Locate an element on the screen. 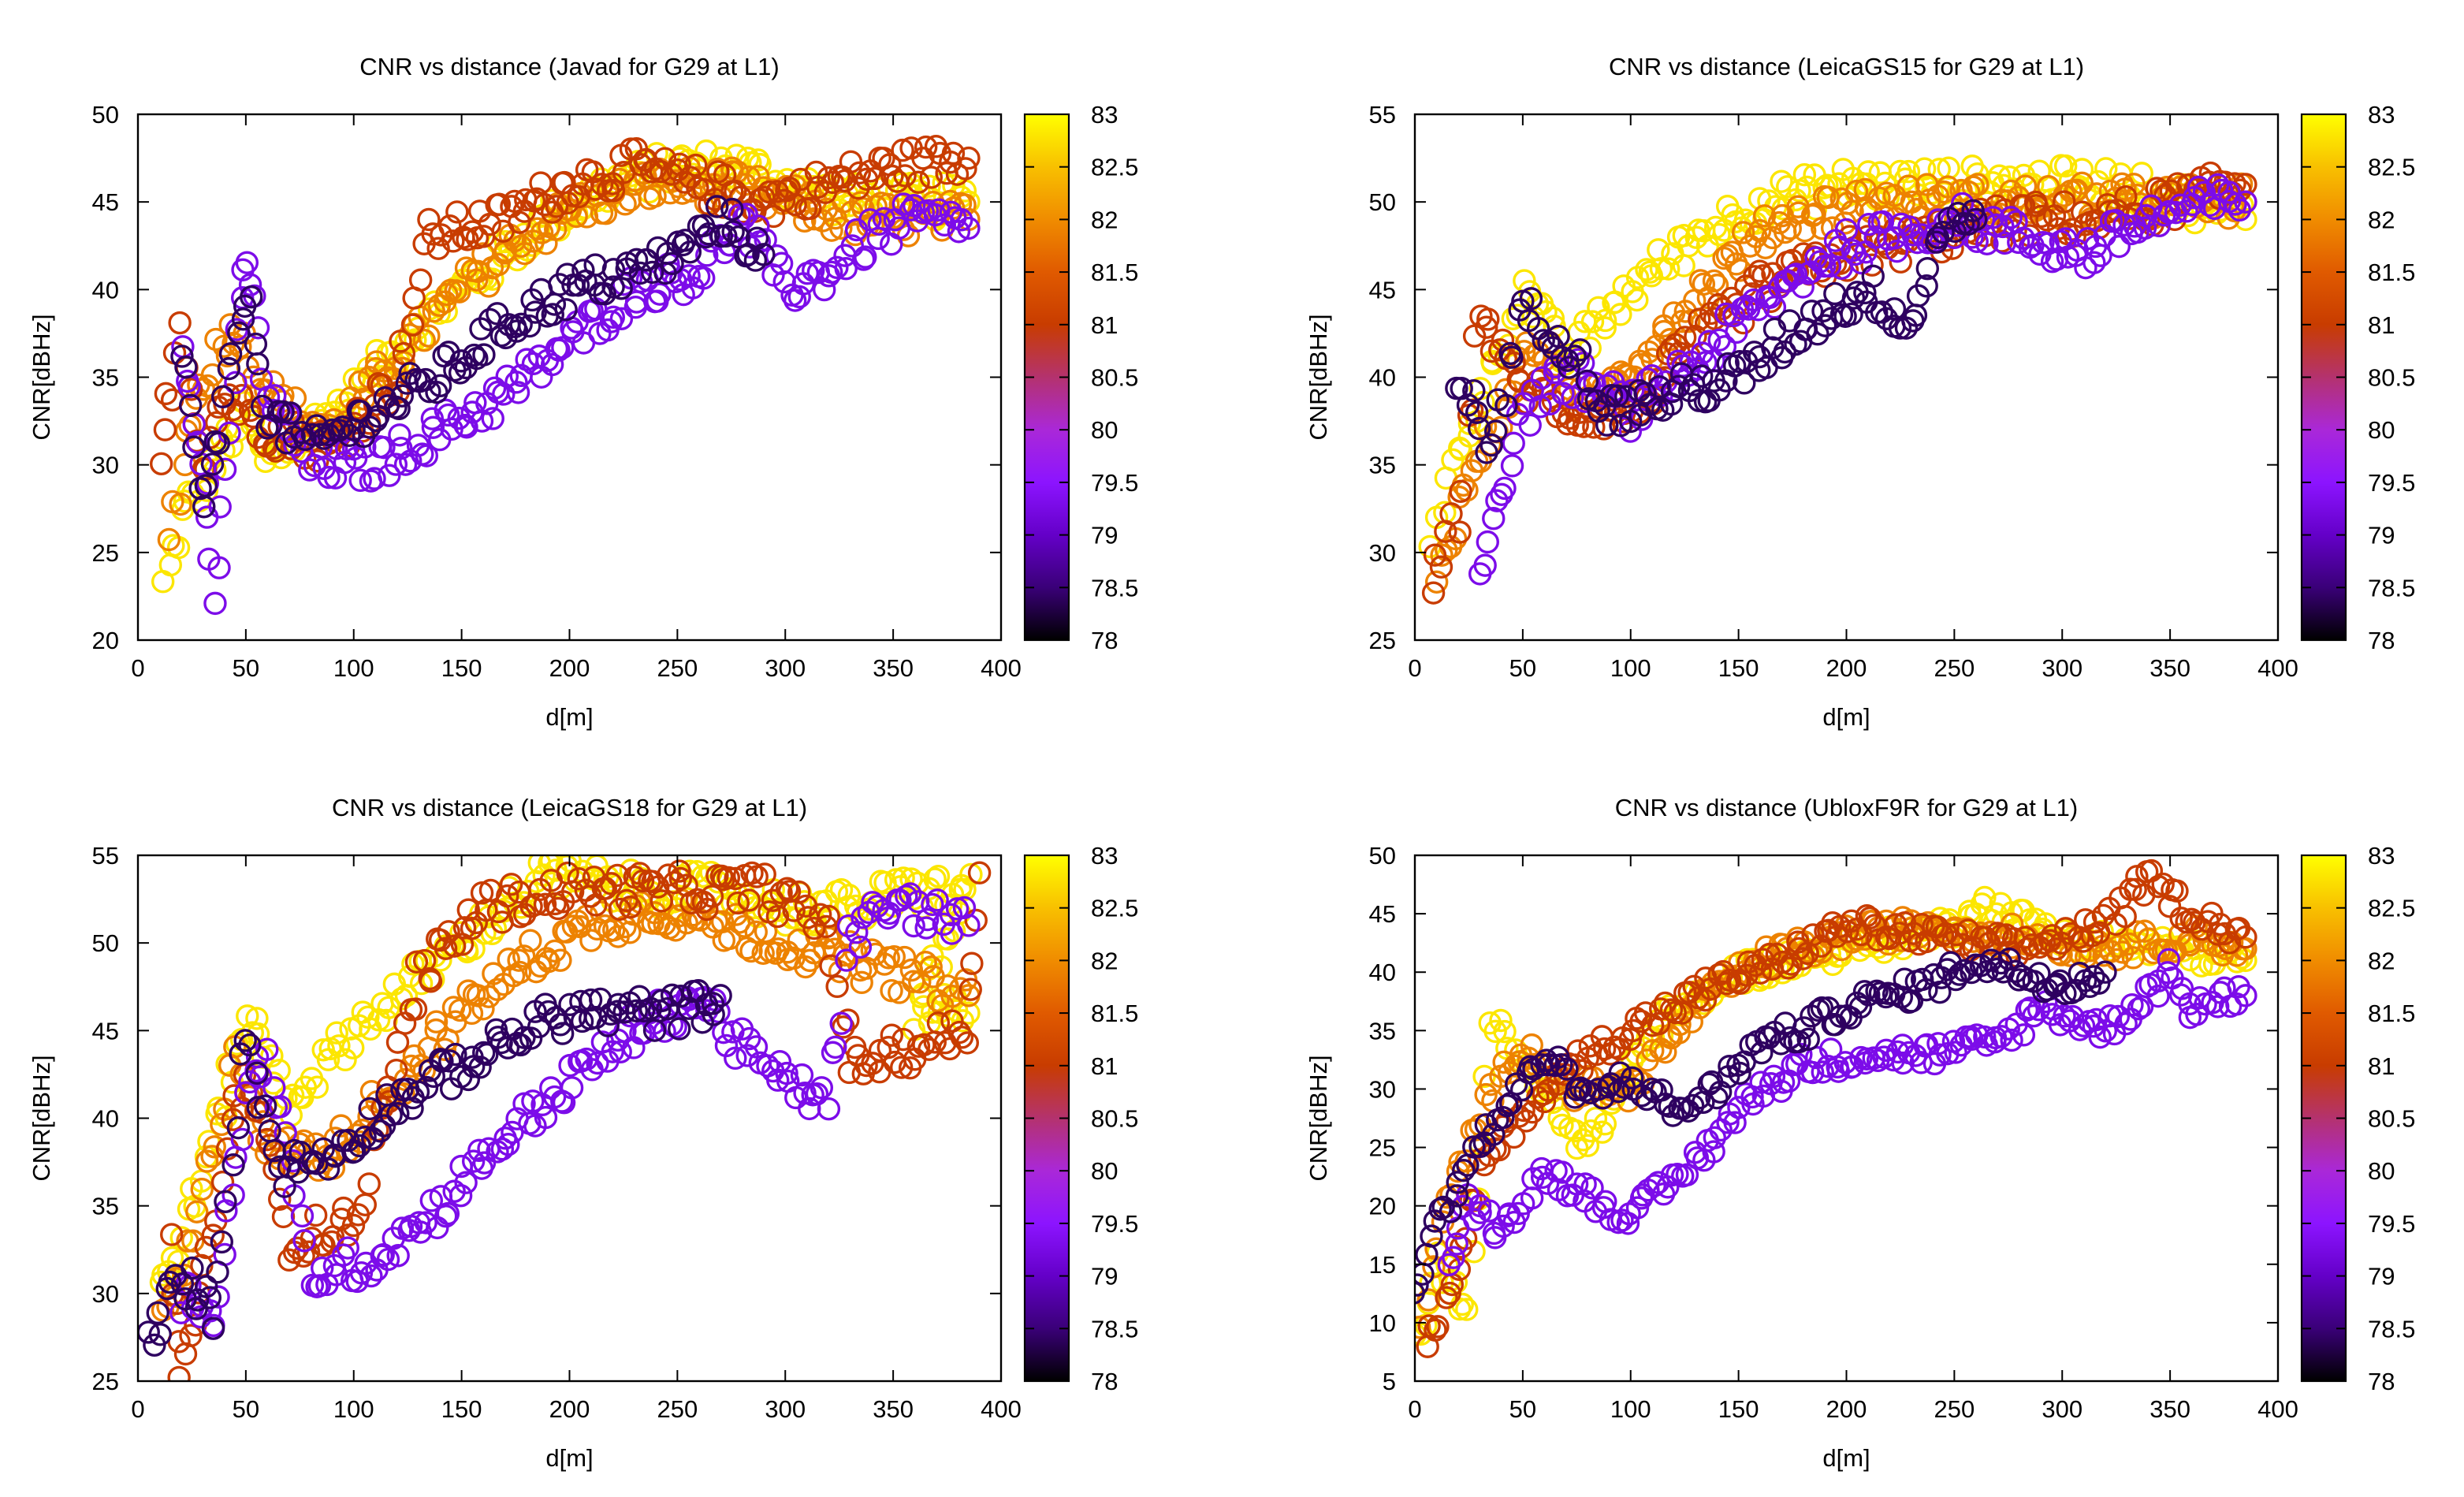  colorbar-tick-label: 78.5 is located at coordinates (2391, 587).